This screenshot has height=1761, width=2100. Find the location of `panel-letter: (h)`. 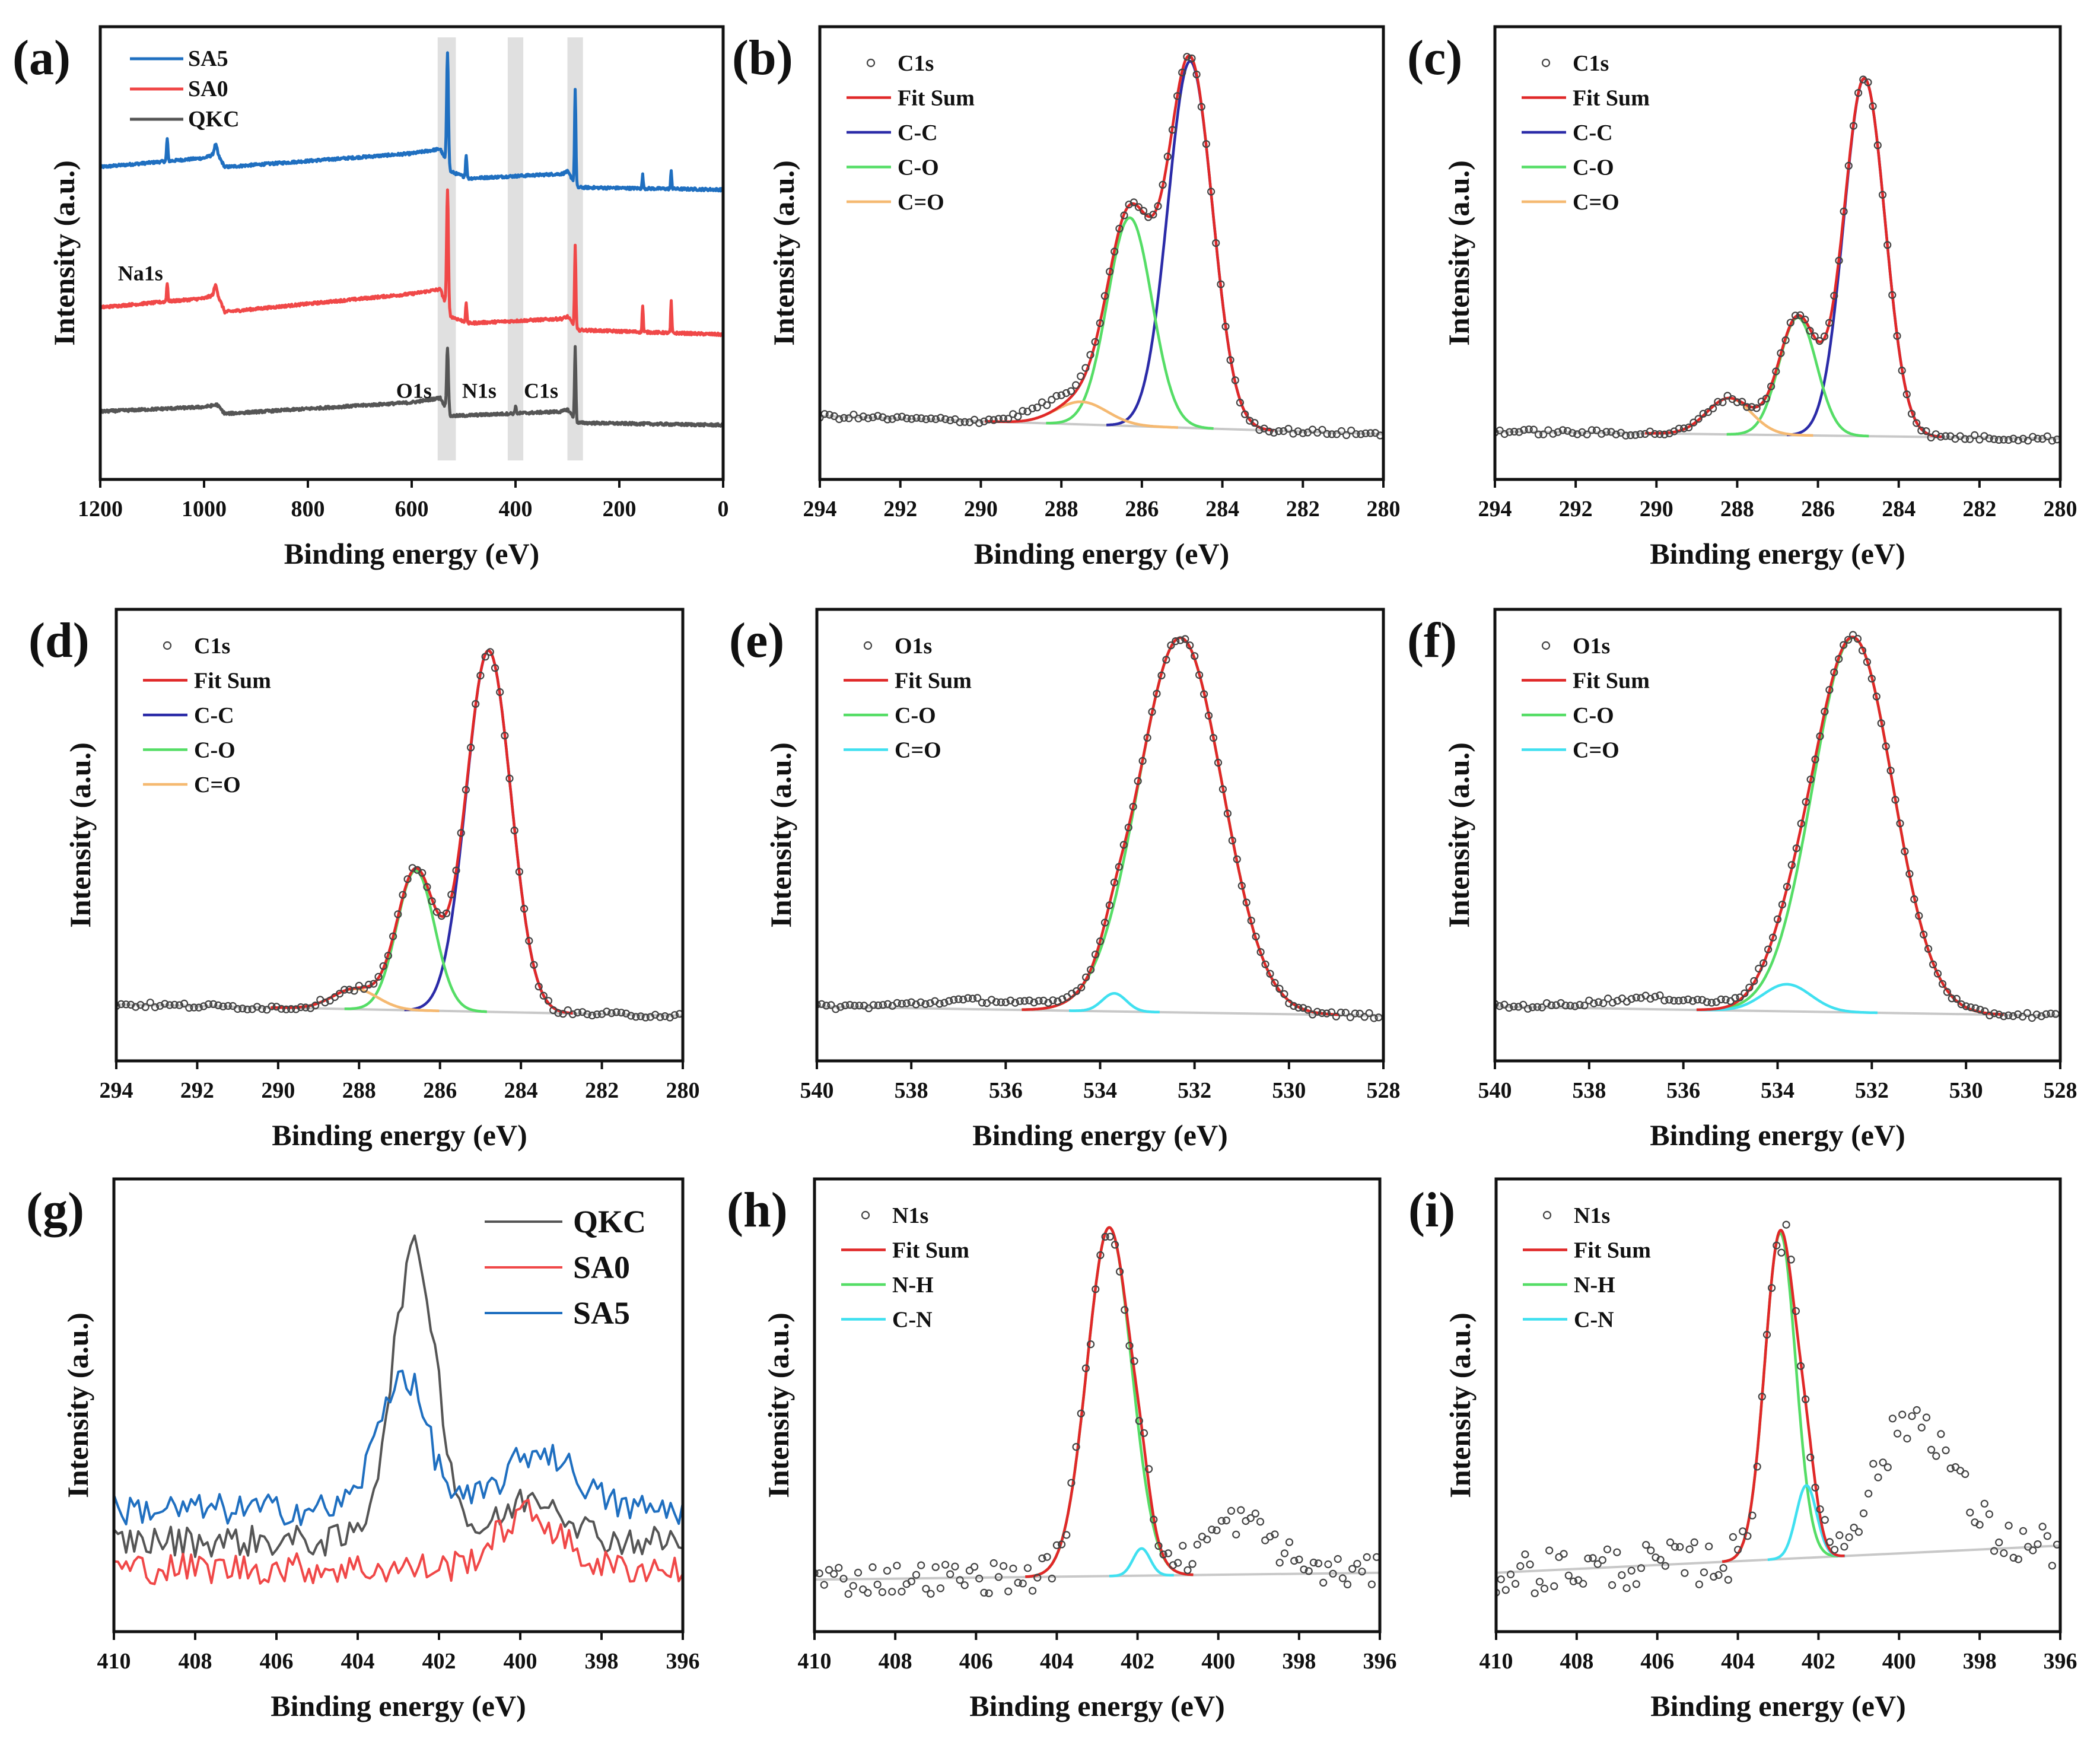

panel-letter: (h) is located at coordinates (757, 1210).